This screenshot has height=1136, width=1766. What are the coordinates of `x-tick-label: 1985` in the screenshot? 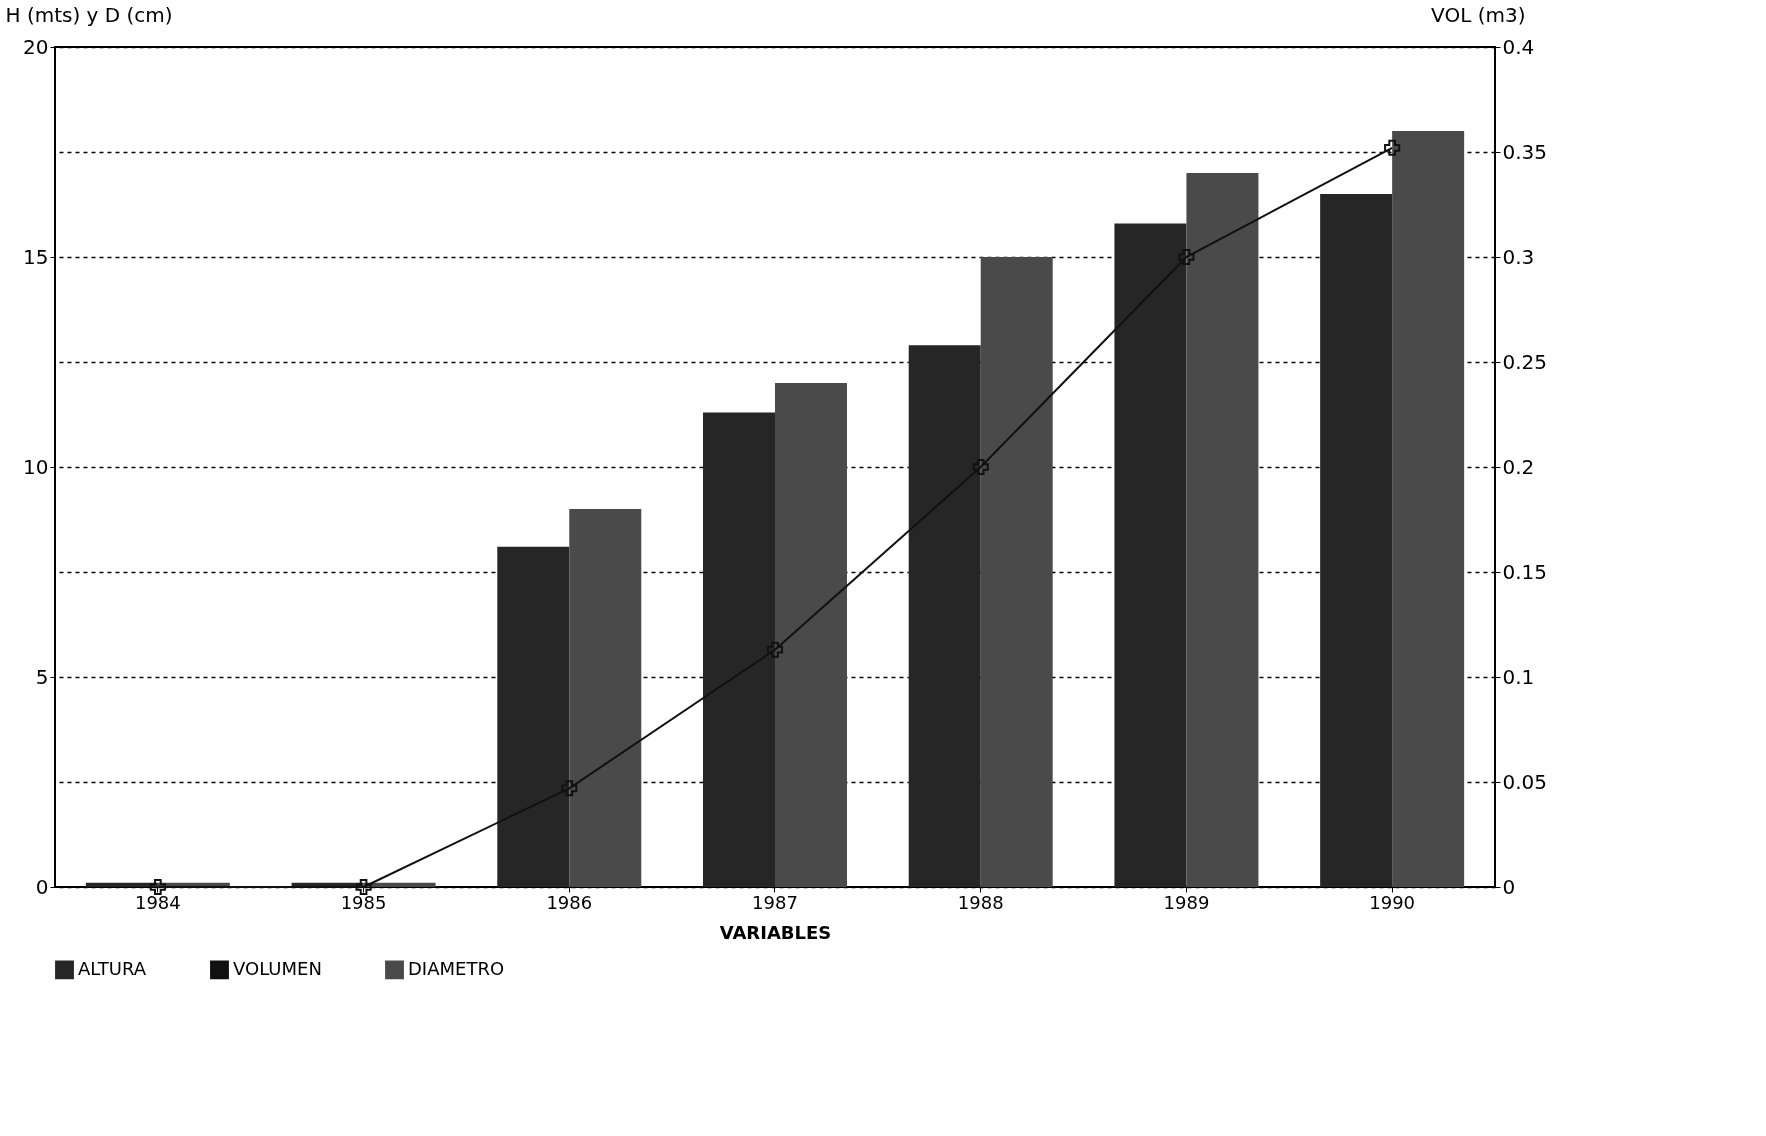 It's located at (363, 902).